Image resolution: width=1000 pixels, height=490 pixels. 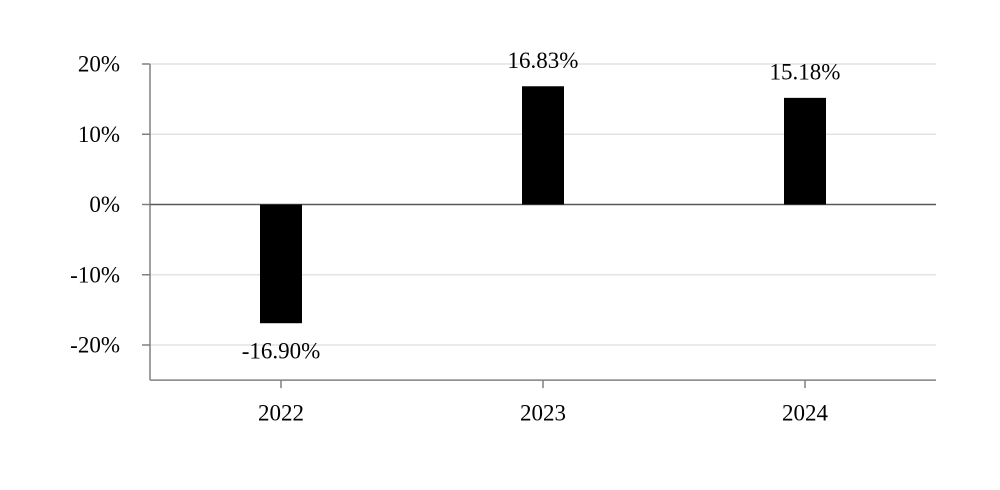 I want to click on y-tick-label: 10%, so click(x=99, y=134).